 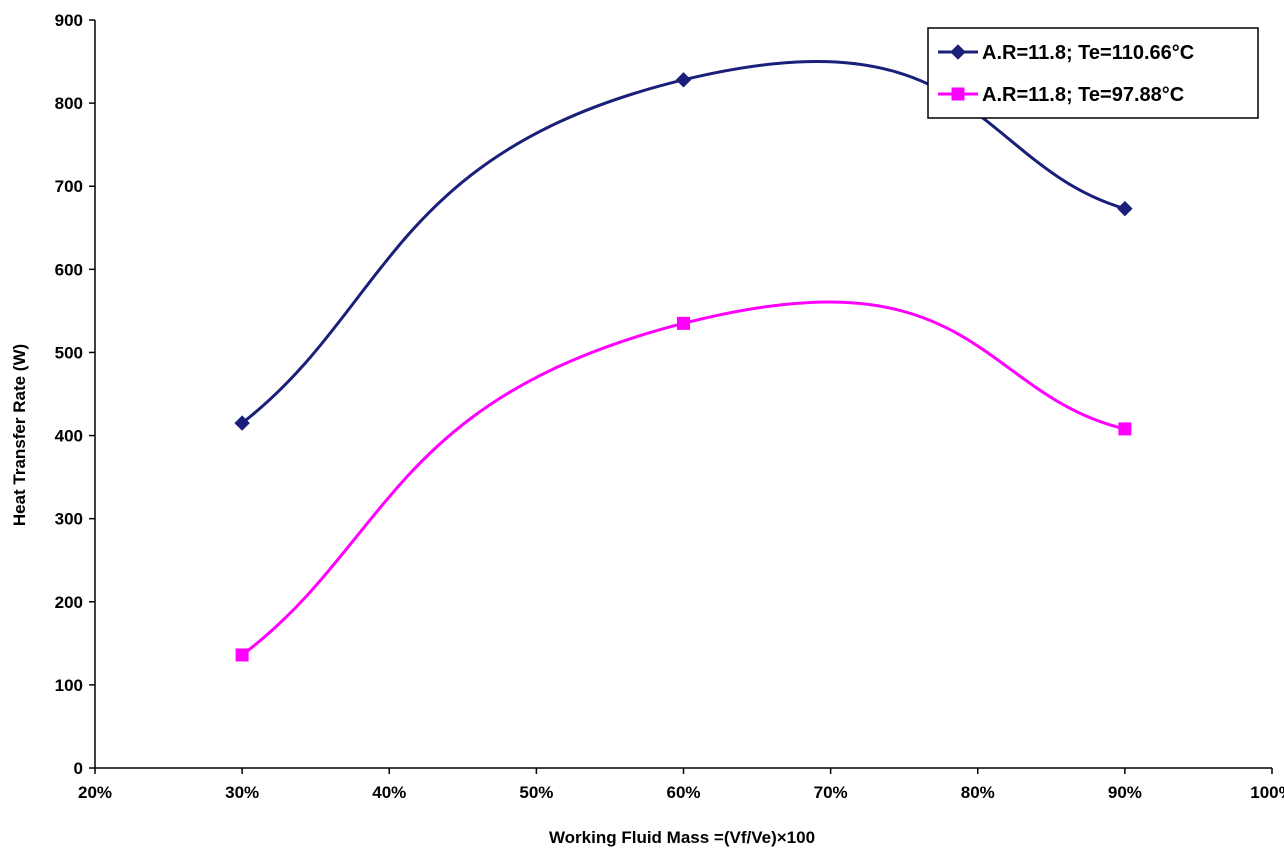 What do you see at coordinates (78, 768) in the screenshot?
I see `y-tick-label: 0` at bounding box center [78, 768].